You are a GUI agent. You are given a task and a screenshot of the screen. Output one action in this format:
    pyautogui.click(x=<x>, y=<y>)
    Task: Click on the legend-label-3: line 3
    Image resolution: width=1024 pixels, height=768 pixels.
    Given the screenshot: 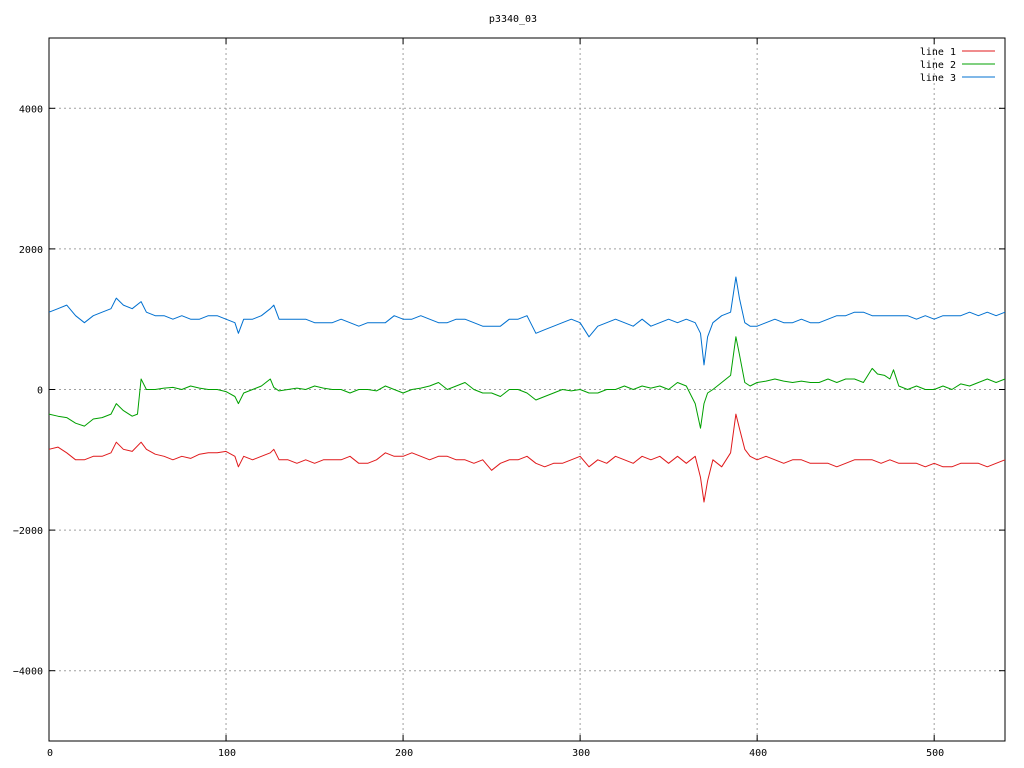 What is the action you would take?
    pyautogui.click(x=938, y=78)
    